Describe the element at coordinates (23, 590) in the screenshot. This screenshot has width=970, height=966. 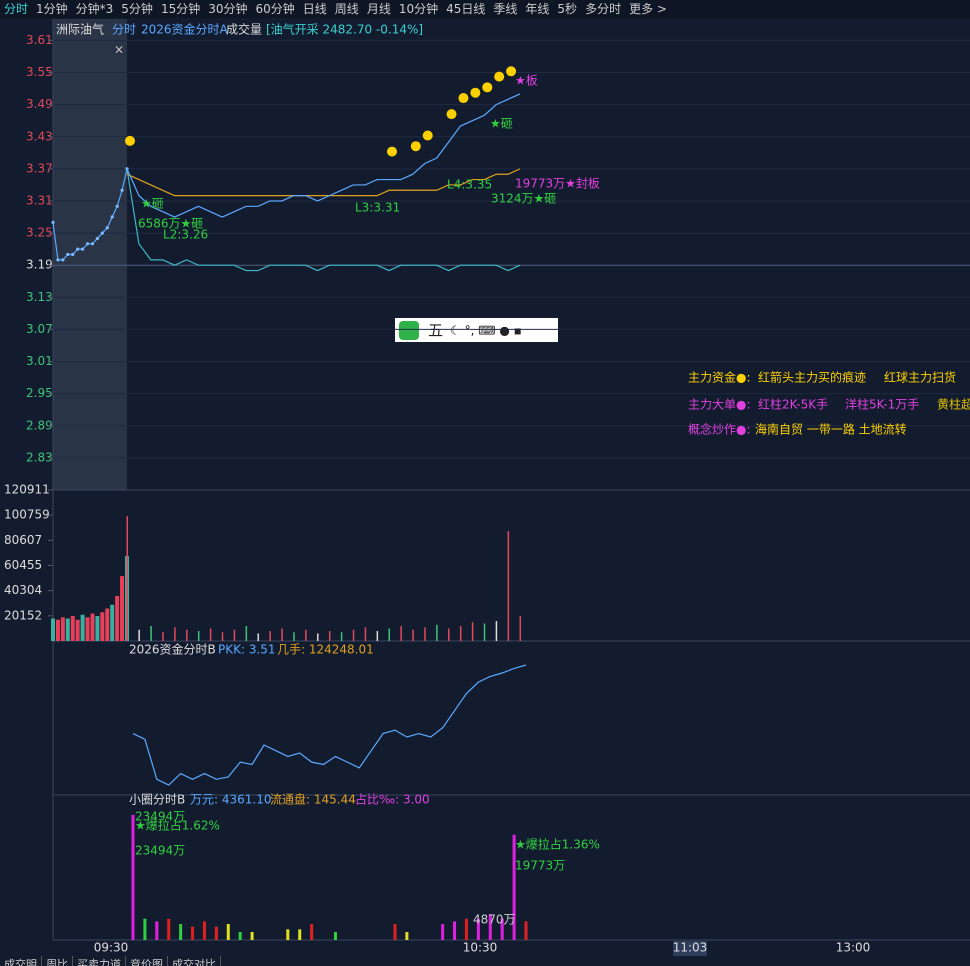
I see `y-tick-label: 40304` at that location.